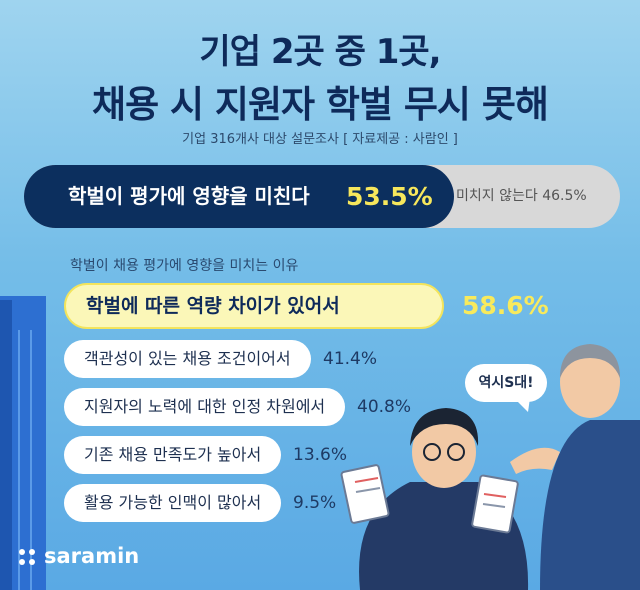 Image resolution: width=640 pixels, height=590 pixels. Describe the element at coordinates (522, 405) in the screenshot. I see `speech-bubble-tail` at that location.